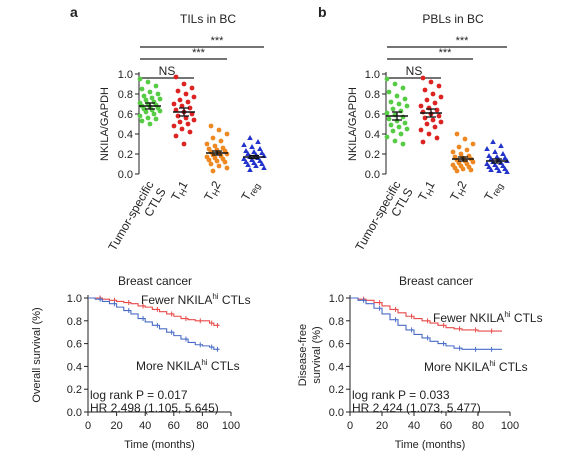 The height and width of the screenshot is (471, 564). I want to click on x-tick-label: TH2, so click(213, 191).